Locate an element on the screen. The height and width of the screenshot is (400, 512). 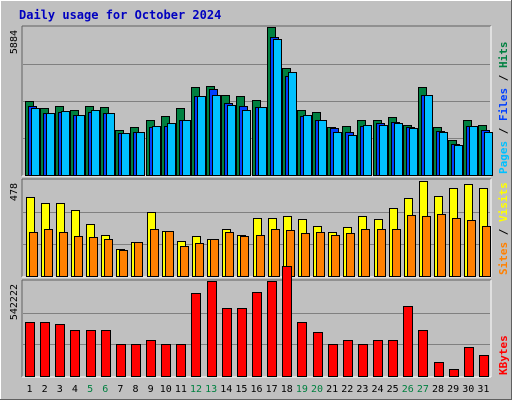
x-tick-label-day-12: 12 is located at coordinates (196, 389).